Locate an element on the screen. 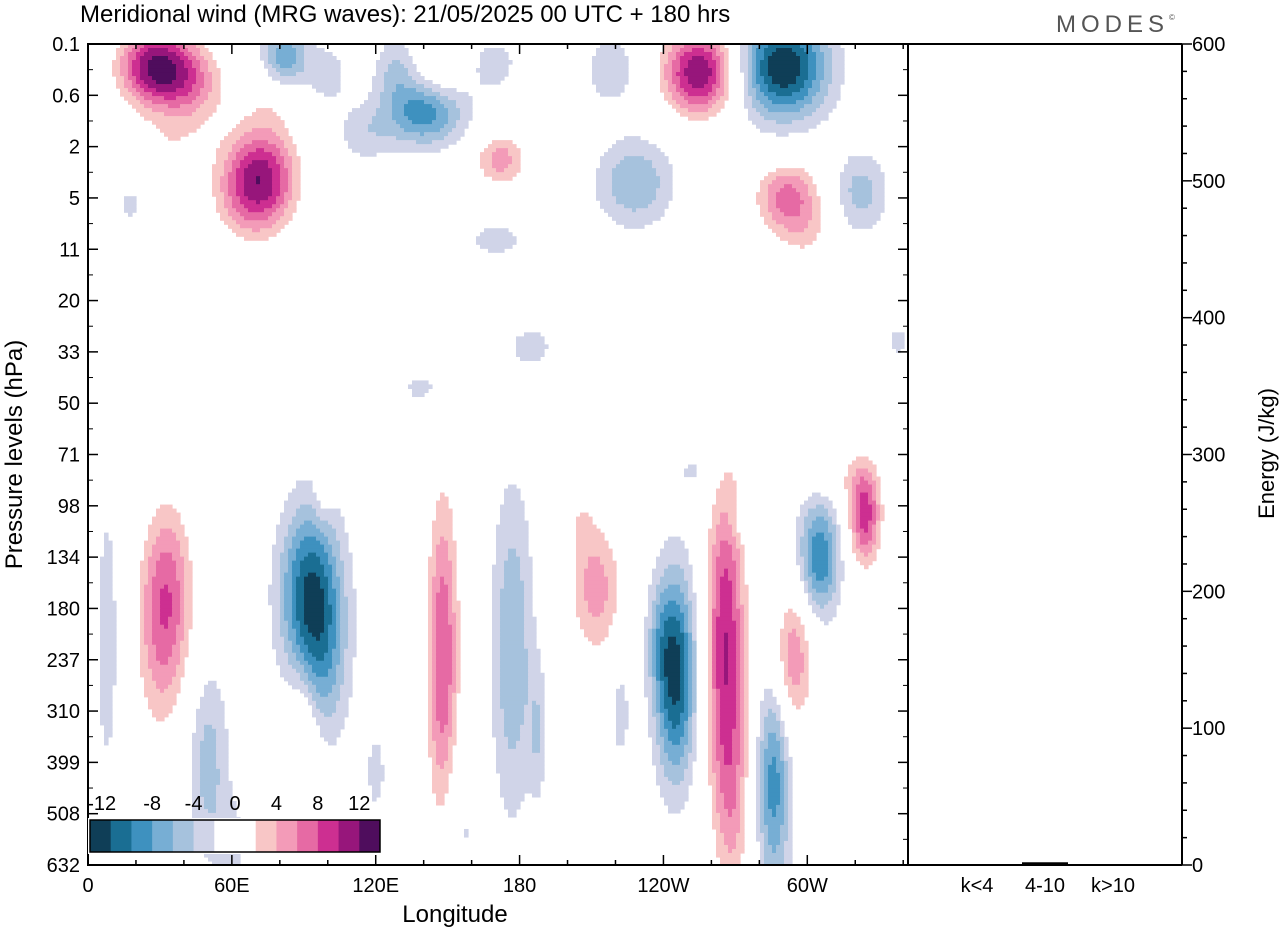 The image size is (1280, 930). y-tick-label: 11 is located at coordinates (69, 250).